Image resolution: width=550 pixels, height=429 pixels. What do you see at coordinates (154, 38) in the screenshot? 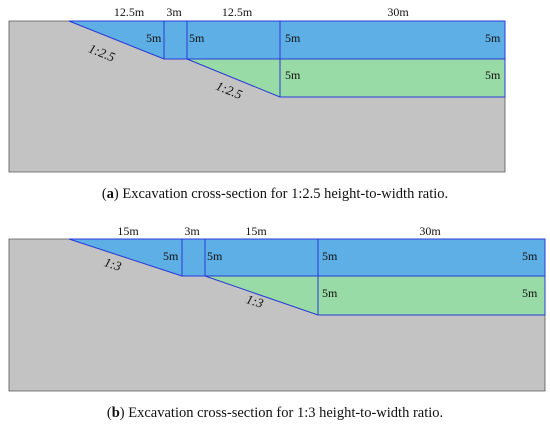
I see `height-label-a-1: 5m` at bounding box center [154, 38].